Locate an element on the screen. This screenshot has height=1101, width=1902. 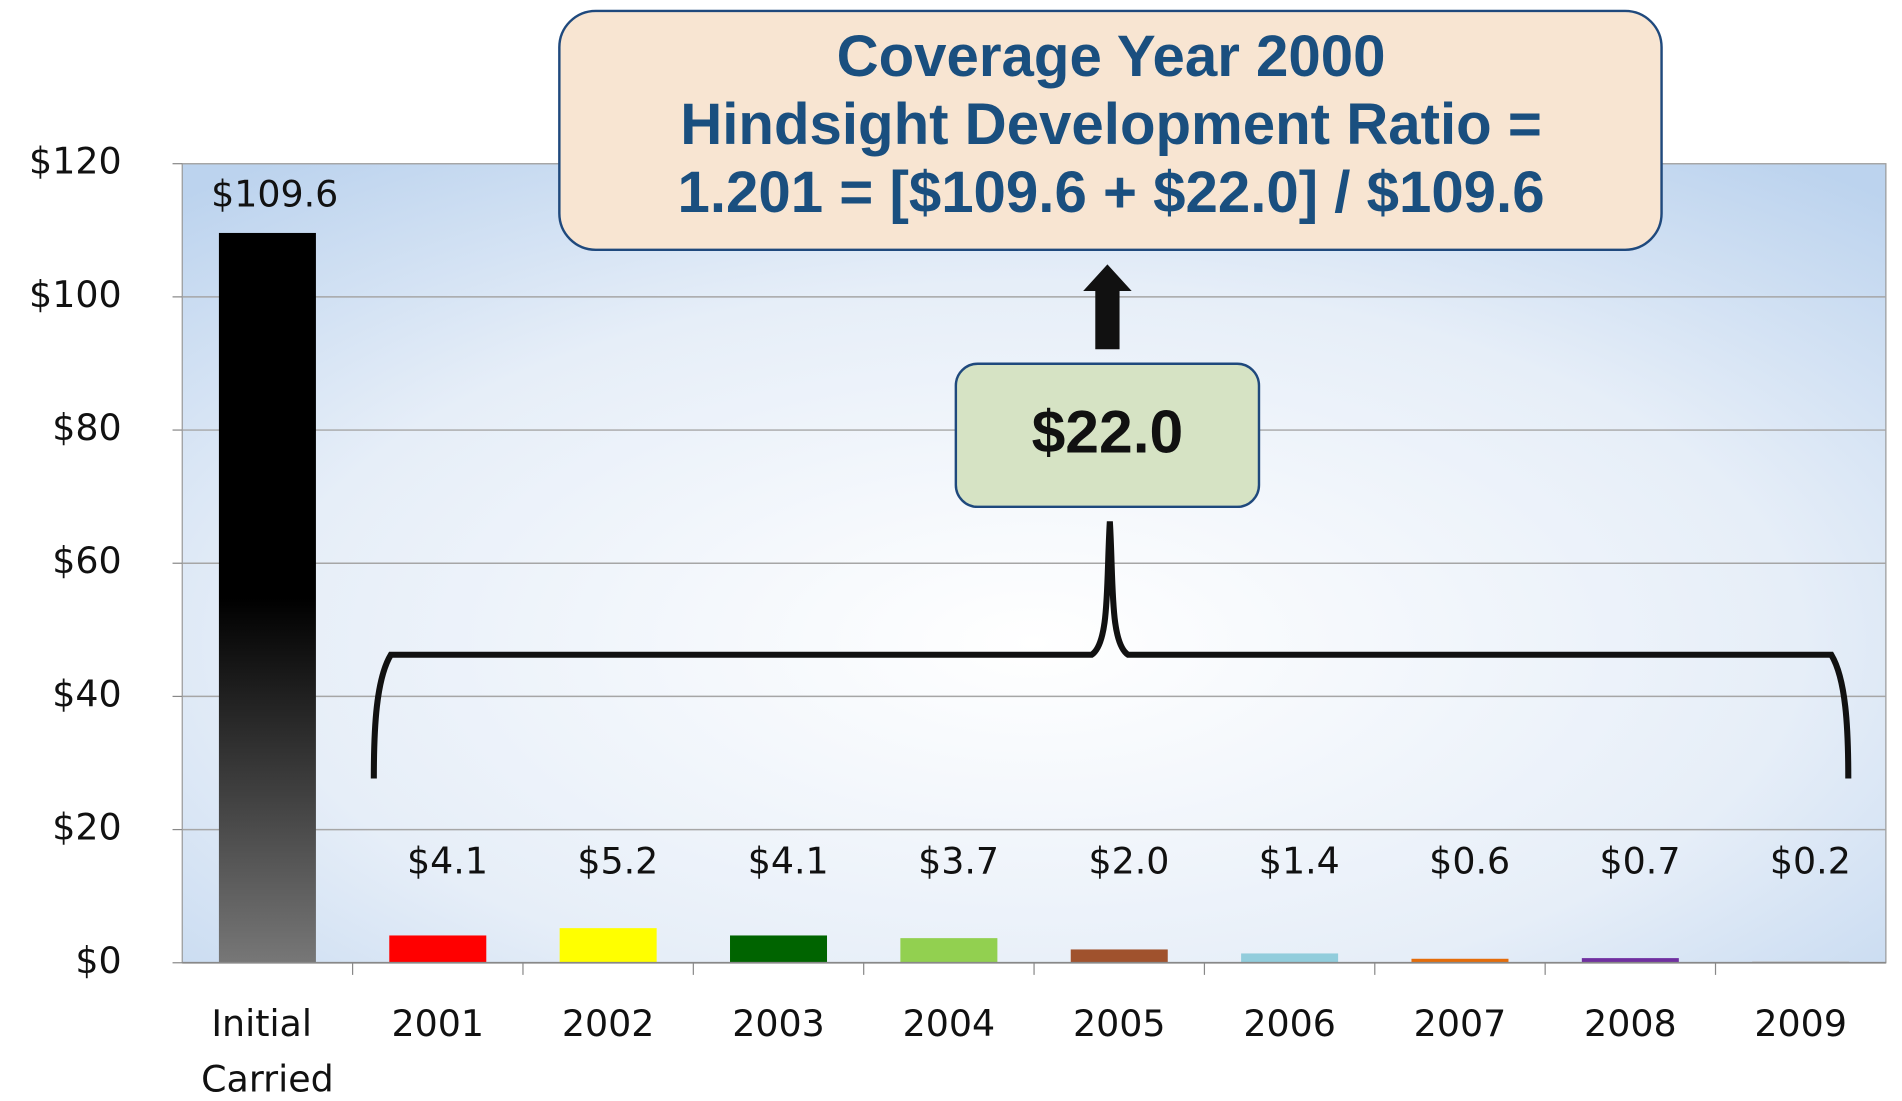
value-label: $5.2 is located at coordinates (617, 860).